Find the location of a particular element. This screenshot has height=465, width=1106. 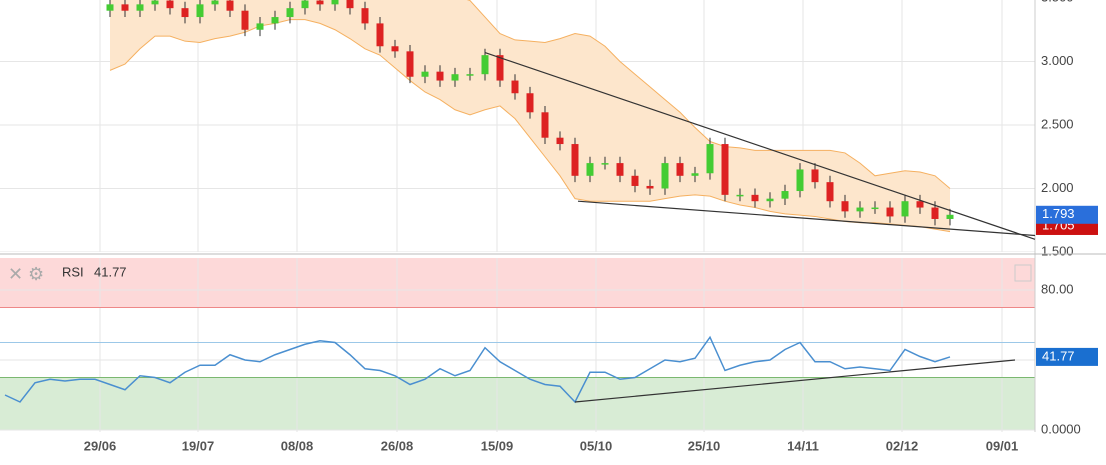

x-tick-label: 29/06 is located at coordinates (100, 445).